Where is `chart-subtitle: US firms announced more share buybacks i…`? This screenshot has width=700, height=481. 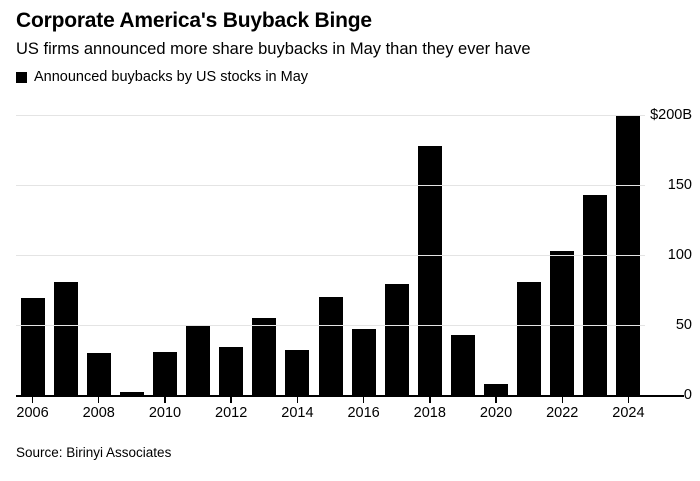
chart-subtitle: US firms announced more share buybacks i… is located at coordinates (273, 49).